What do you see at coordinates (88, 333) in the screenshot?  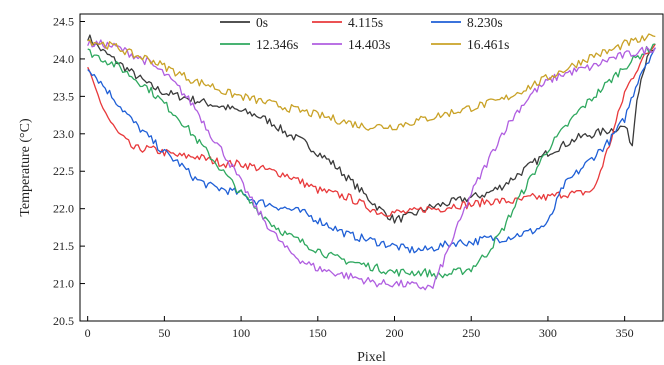 I see `x-tick-label: 0` at bounding box center [88, 333].